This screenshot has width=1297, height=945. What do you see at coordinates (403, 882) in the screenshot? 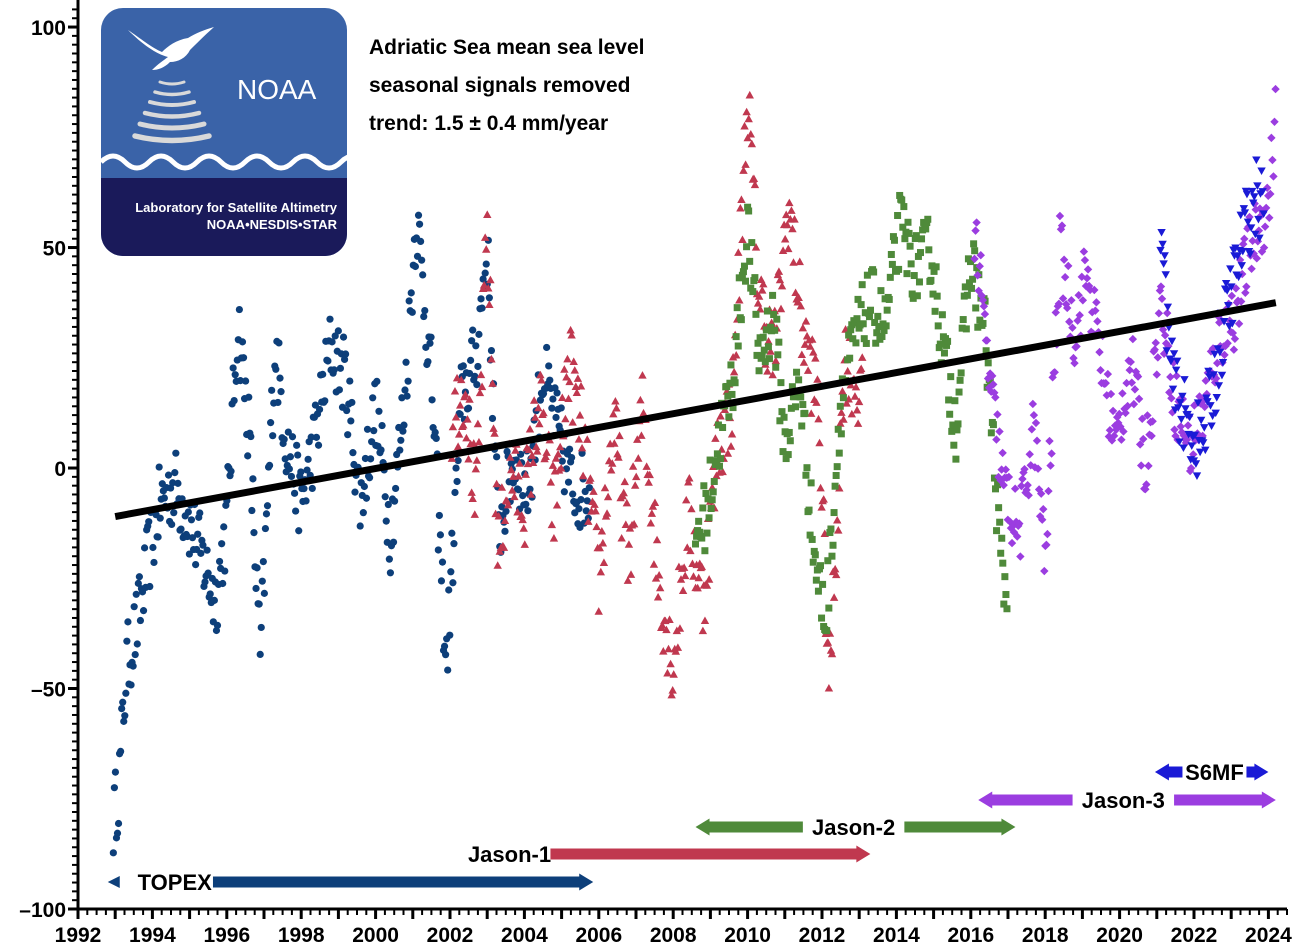
I see `mission-bar-segment` at bounding box center [403, 882].